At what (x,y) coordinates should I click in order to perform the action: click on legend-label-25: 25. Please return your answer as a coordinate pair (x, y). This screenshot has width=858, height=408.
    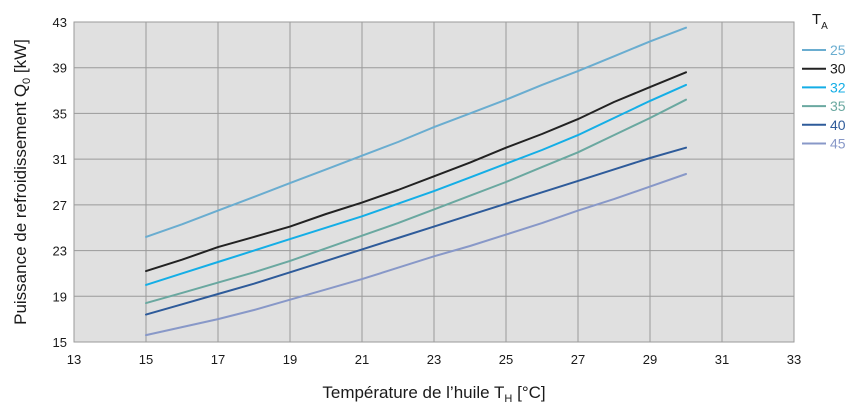
    Looking at the image, I should click on (838, 50).